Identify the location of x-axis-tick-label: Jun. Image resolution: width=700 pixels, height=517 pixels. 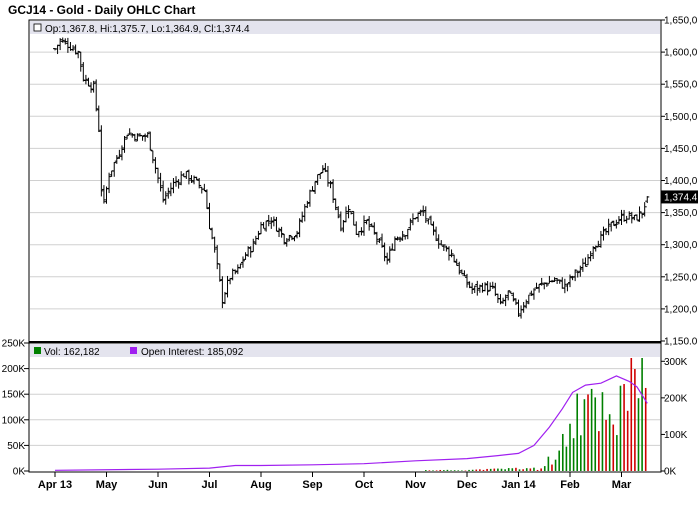
(158, 485).